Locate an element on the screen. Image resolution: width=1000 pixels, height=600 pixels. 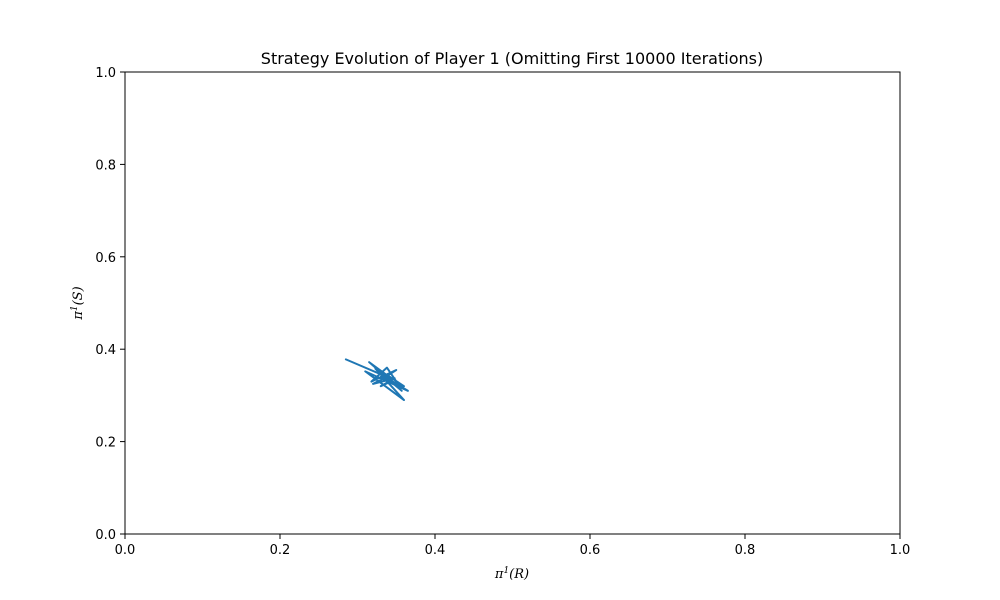
x-tick-label: 0.6 is located at coordinates (590, 550).